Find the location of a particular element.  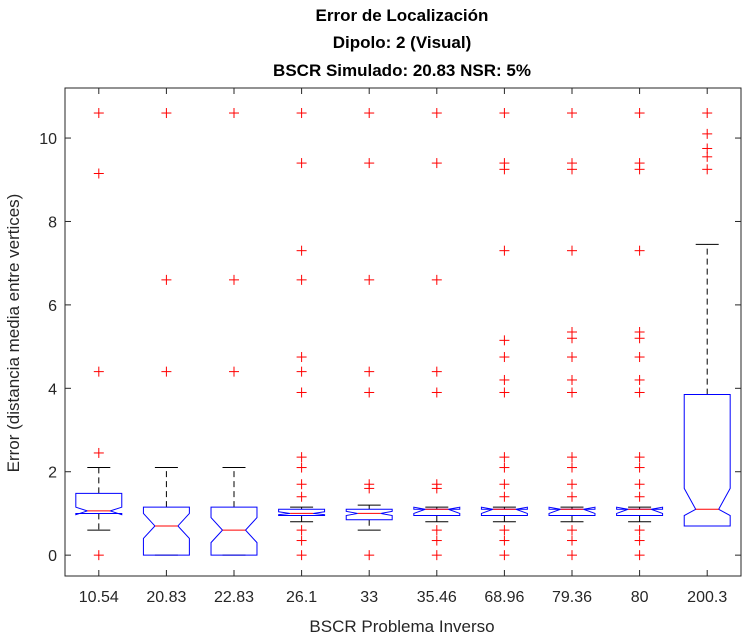

y-tick-label: 0 is located at coordinates (52, 556).